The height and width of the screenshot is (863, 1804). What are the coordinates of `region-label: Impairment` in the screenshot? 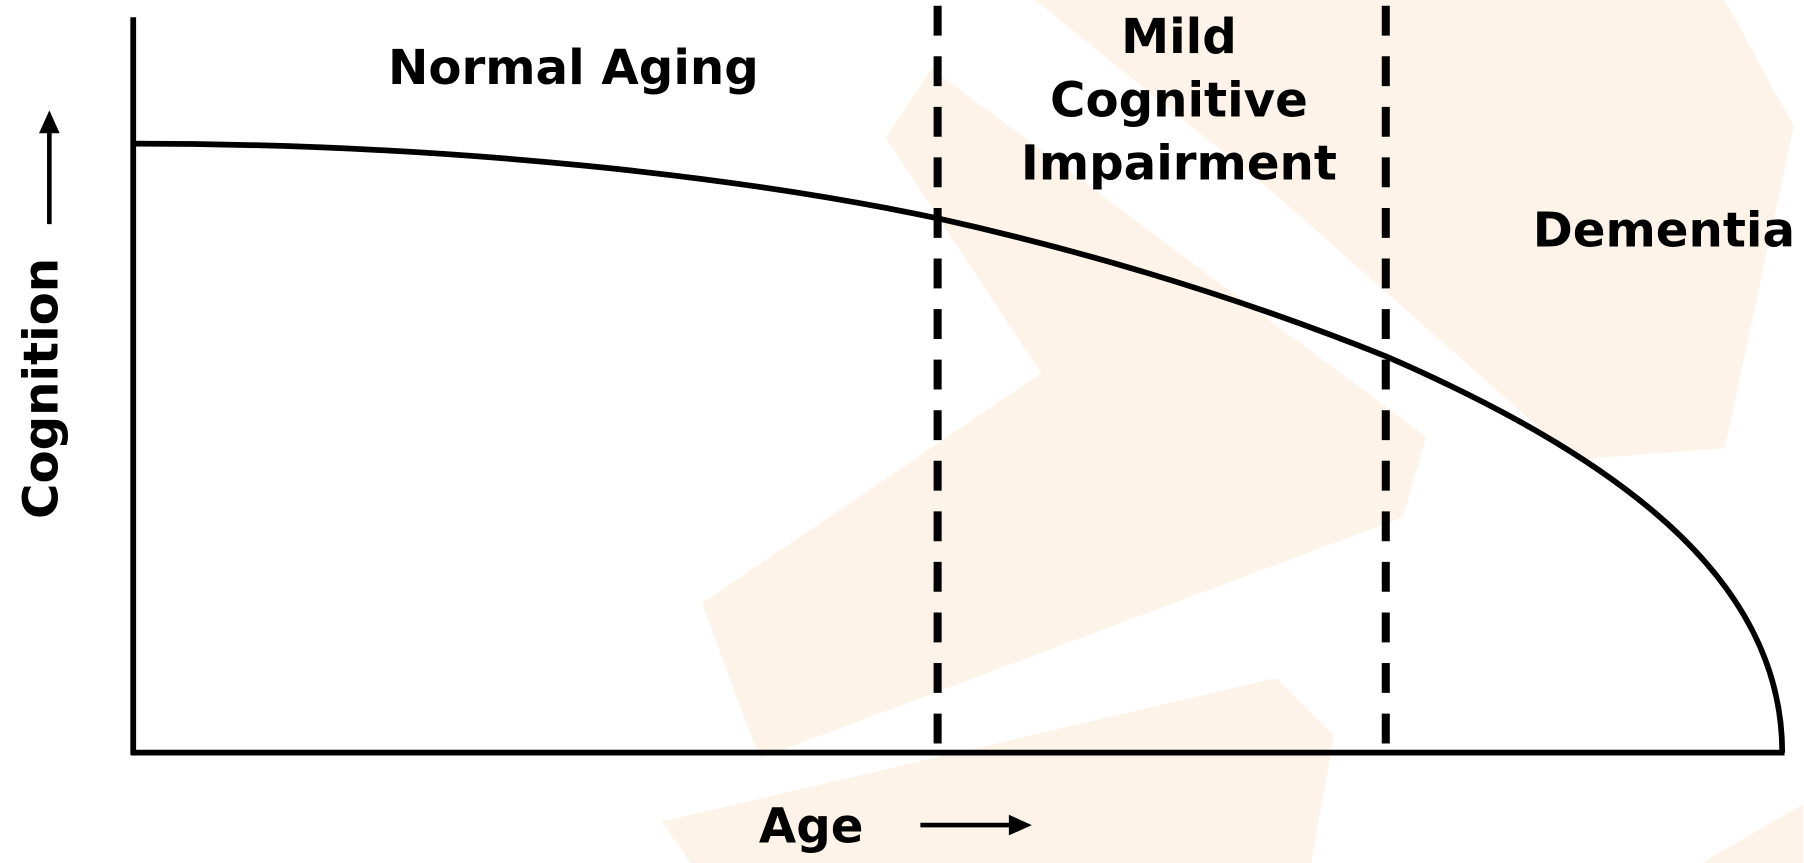 It's located at (1179, 164).